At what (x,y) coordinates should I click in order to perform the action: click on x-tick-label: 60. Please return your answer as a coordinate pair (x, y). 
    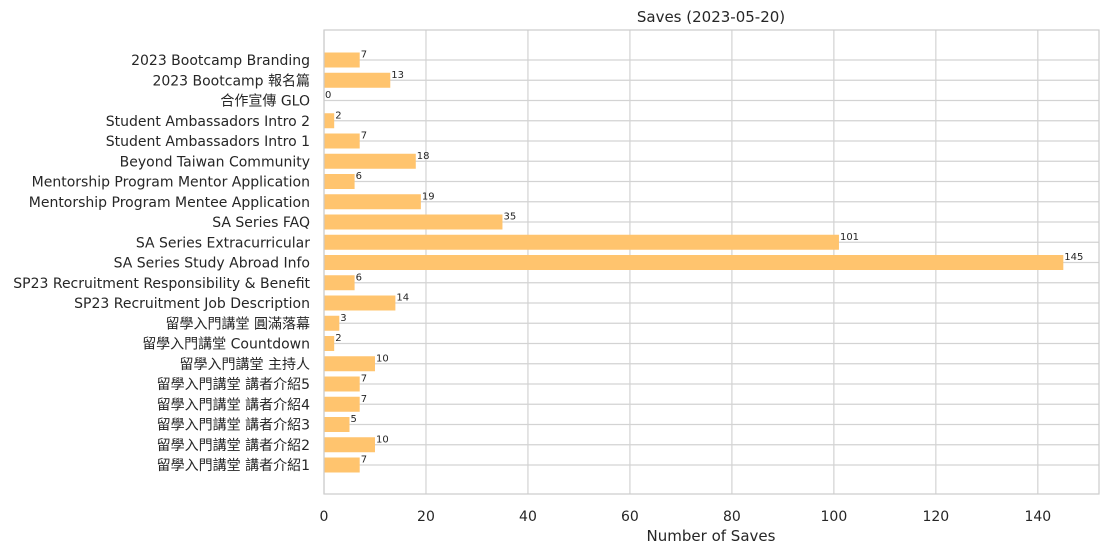
    Looking at the image, I should click on (630, 517).